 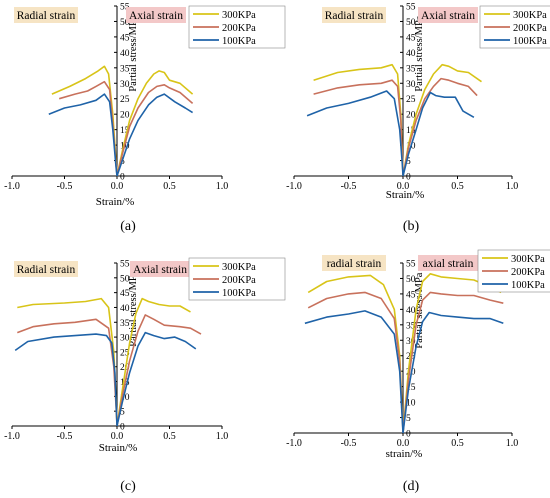 I want to click on x-axis-title: strain/%, so click(x=404, y=454).